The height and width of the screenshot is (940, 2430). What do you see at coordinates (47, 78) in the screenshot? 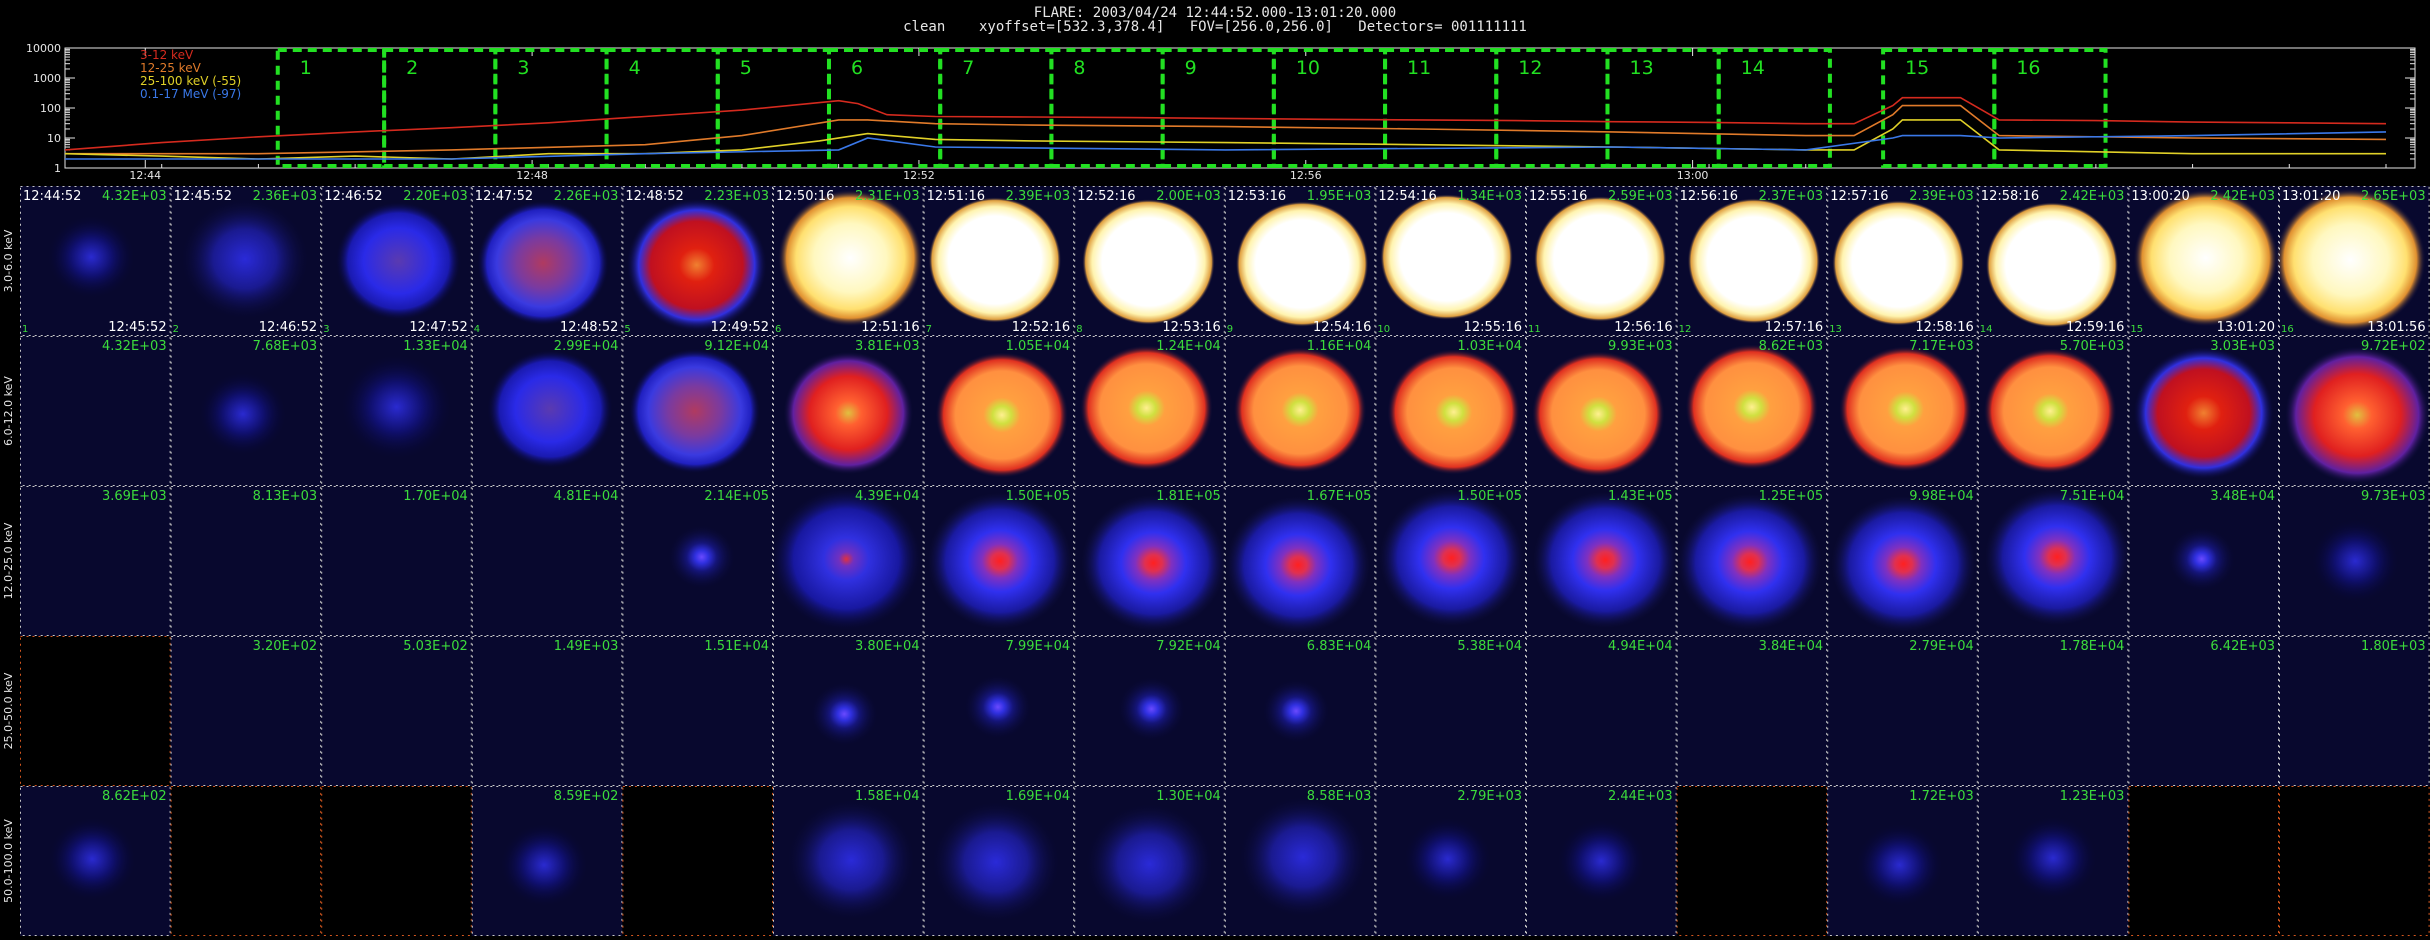
I see `y-tick-label: 1000` at bounding box center [47, 78].